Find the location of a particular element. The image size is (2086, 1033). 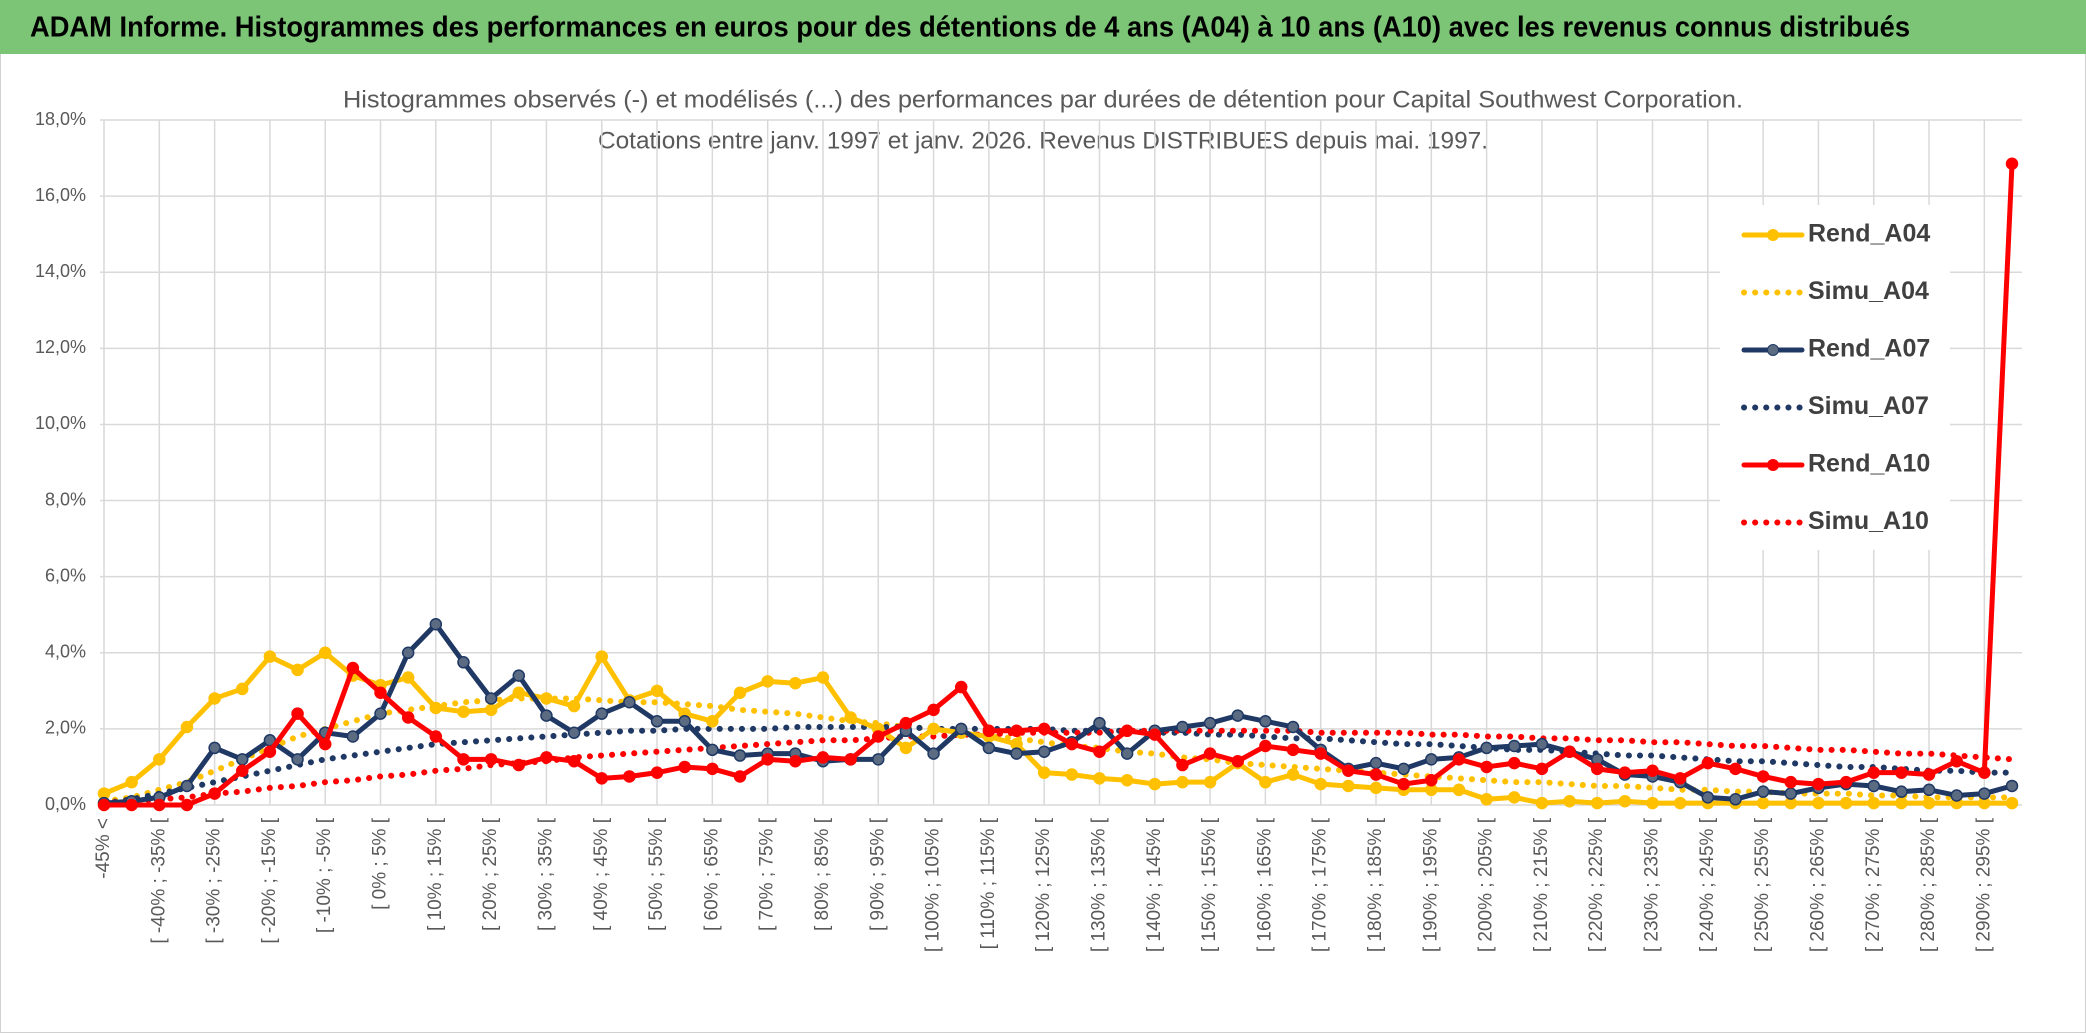

x-tick-label: [ 160% ; 165% [ is located at coordinates (1264, 884).